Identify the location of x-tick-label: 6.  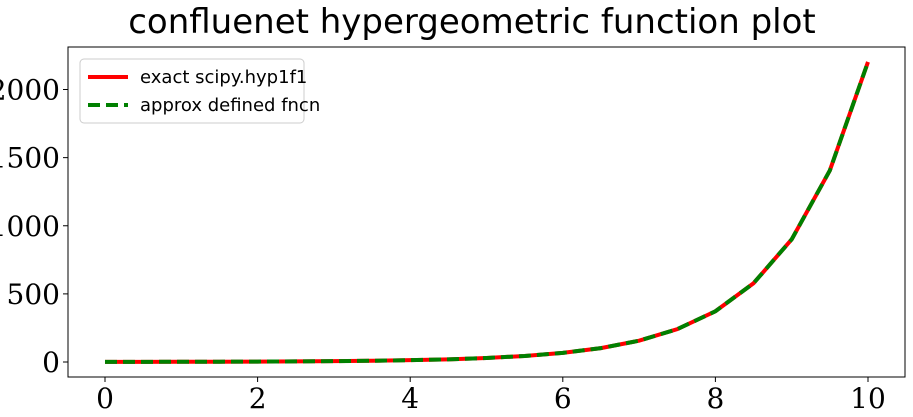
(563, 398).